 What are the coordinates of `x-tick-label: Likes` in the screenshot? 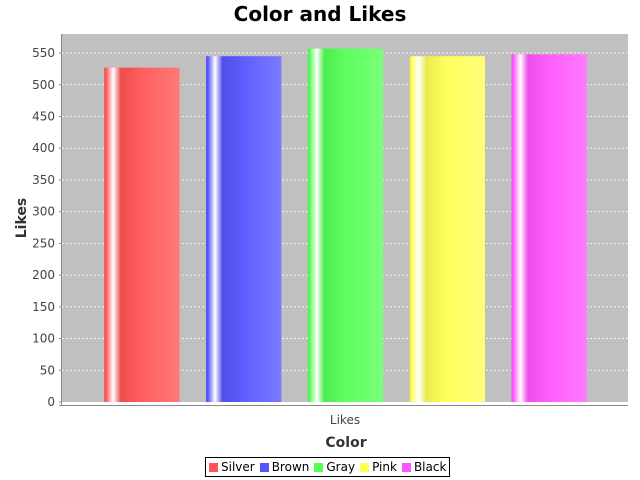 It's located at (345, 420).